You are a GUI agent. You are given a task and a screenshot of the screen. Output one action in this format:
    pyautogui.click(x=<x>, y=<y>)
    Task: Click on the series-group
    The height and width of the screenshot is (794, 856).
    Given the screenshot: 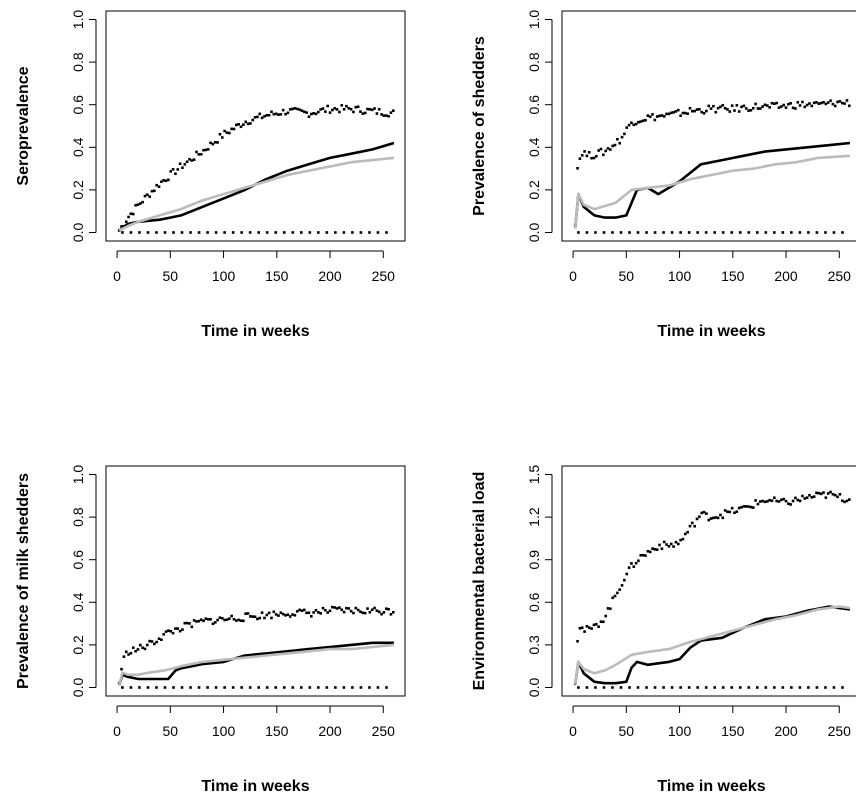 What is the action you would take?
    pyautogui.click(x=712, y=589)
    